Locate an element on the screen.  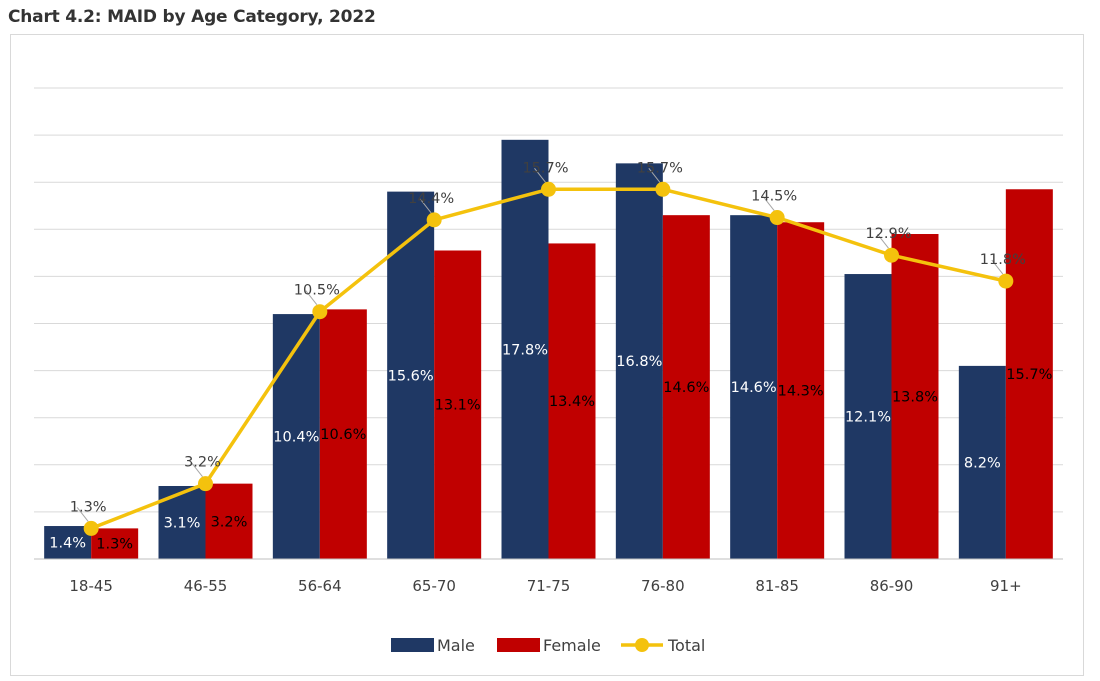
bar-label-male: 10.4% is located at coordinates (296, 438).